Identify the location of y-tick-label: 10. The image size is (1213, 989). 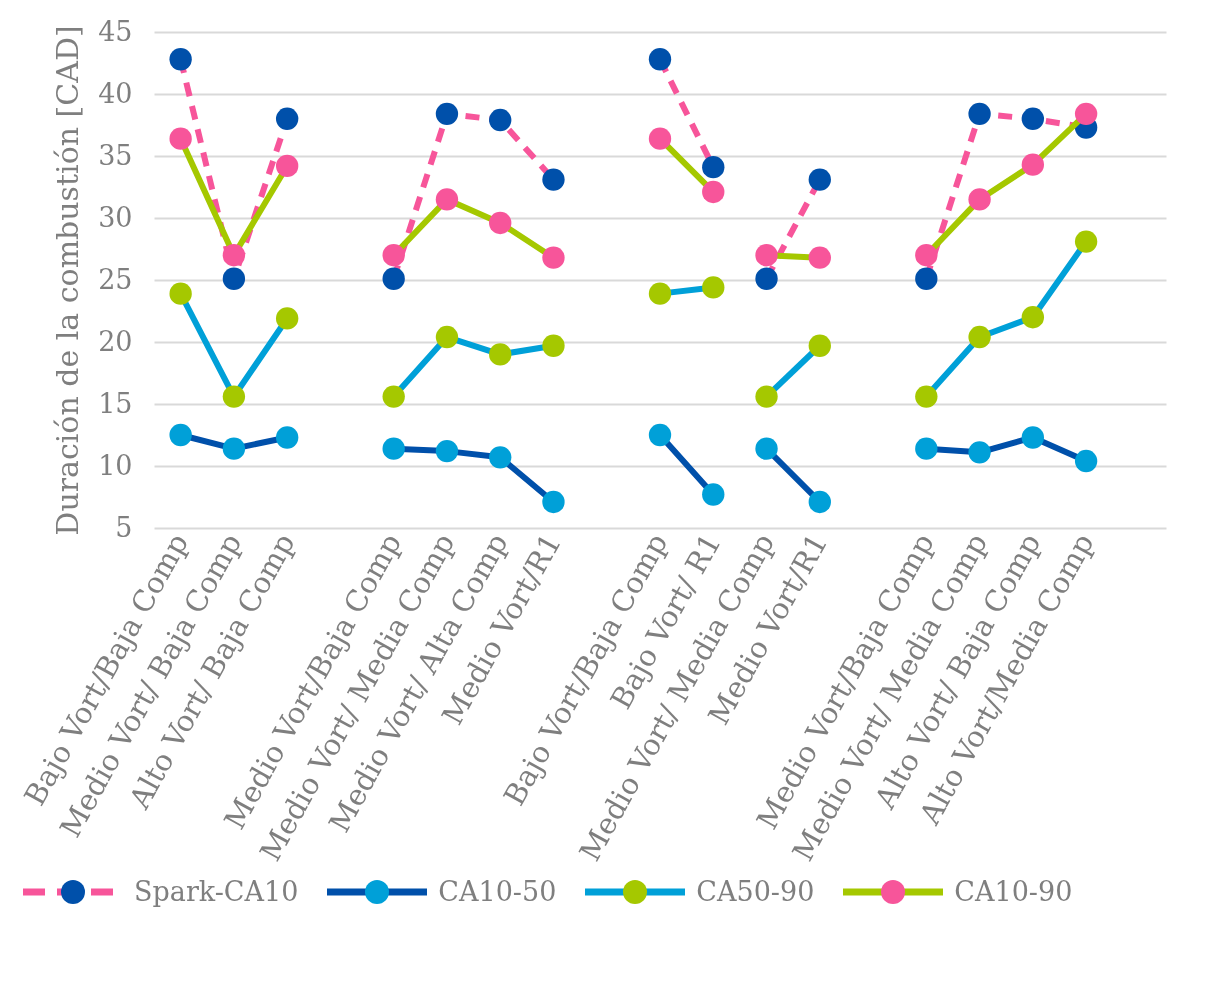
(115, 465).